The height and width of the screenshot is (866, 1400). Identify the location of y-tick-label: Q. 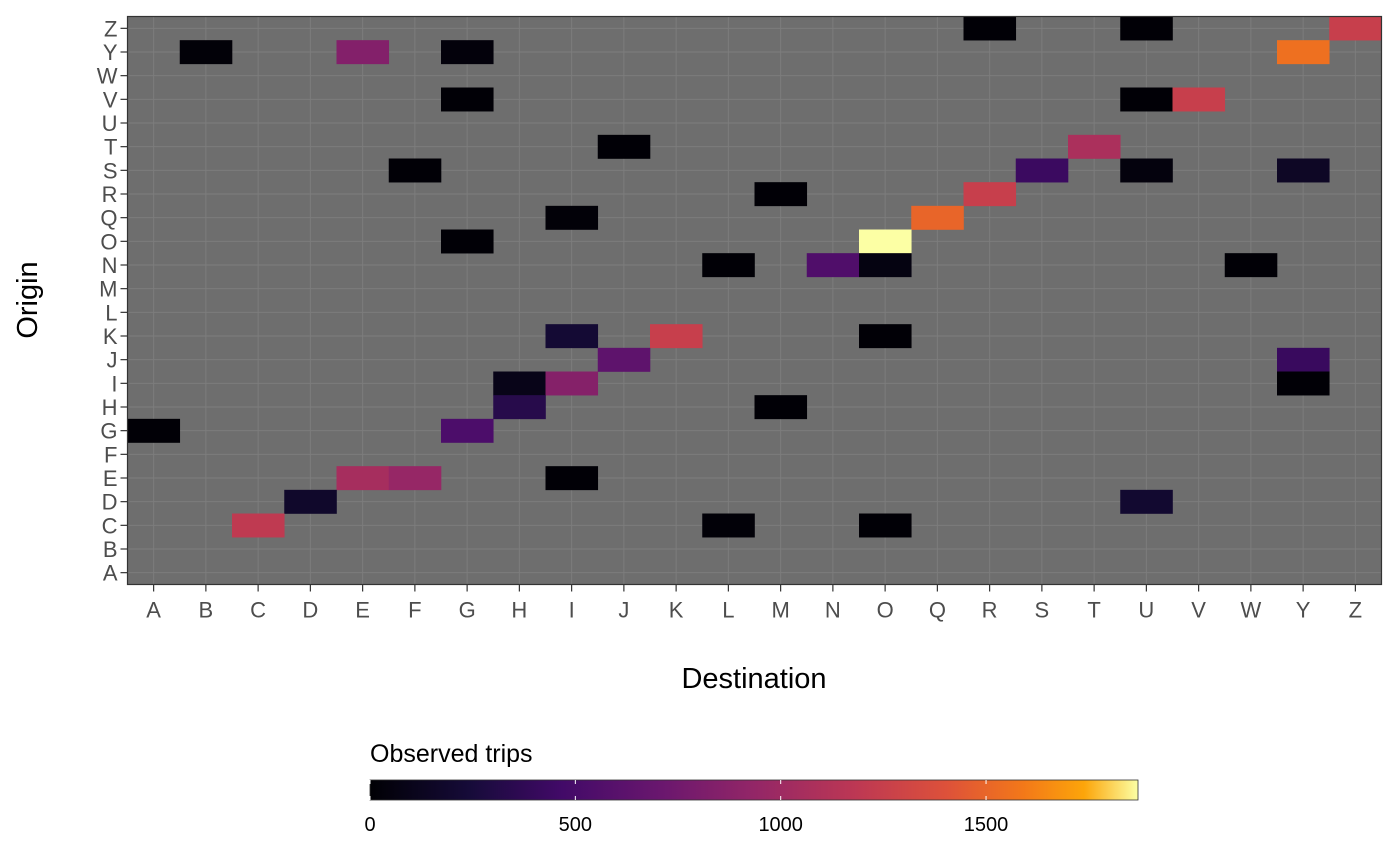
(108, 218).